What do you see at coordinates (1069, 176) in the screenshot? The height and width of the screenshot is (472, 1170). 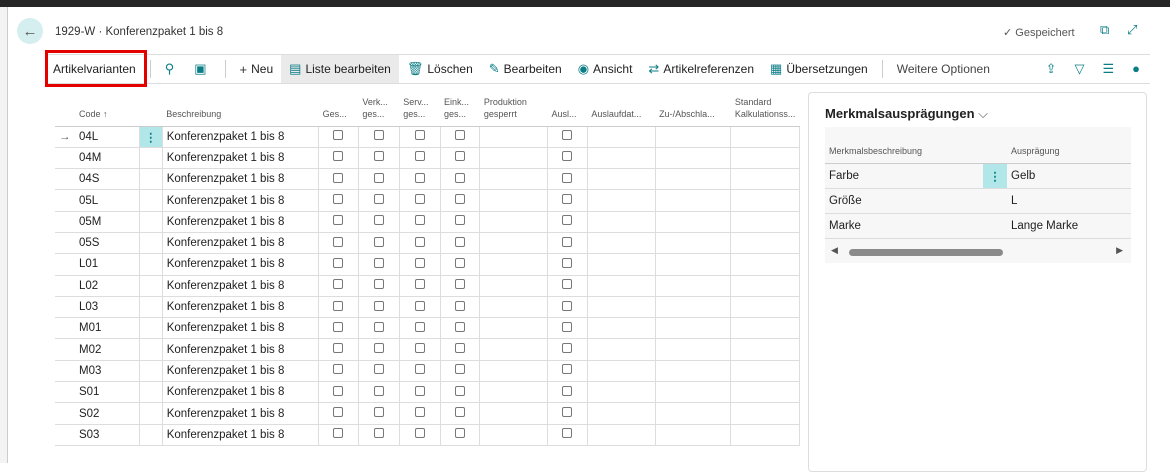 I see `attribute-value: Gelb` at bounding box center [1069, 176].